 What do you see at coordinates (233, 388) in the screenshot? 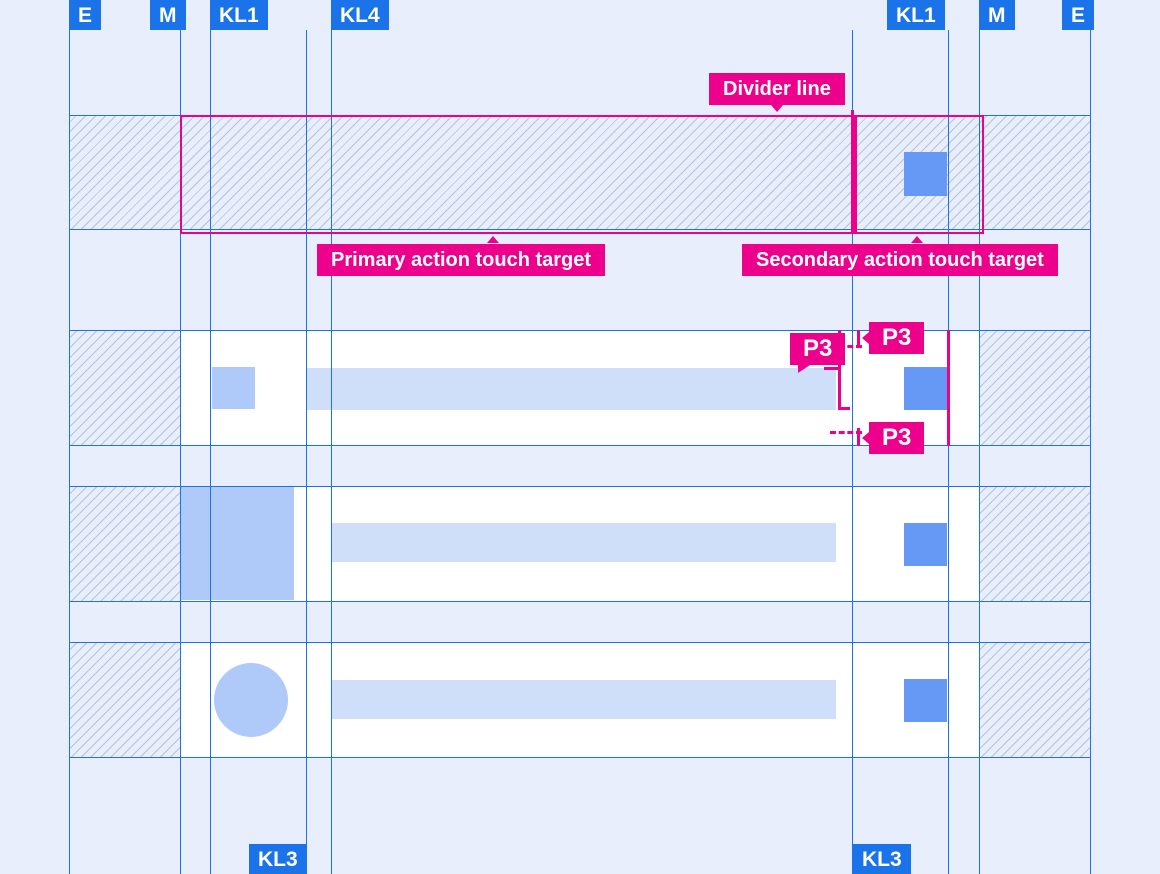
I see `leading-icon-small-square` at bounding box center [233, 388].